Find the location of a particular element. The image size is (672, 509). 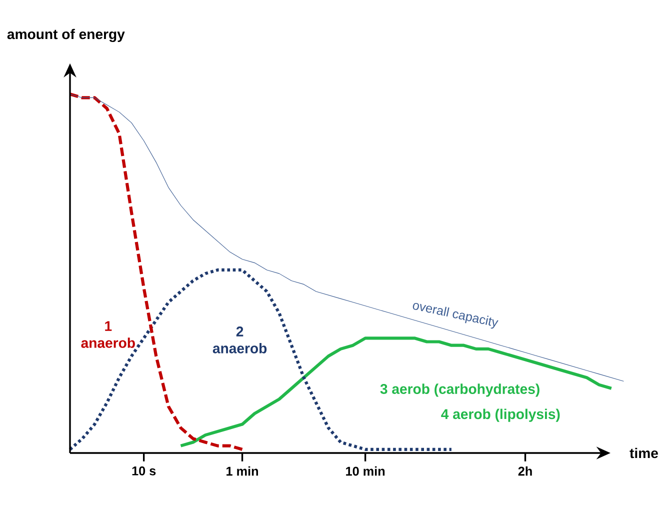

x-axis-title: time is located at coordinates (644, 453).